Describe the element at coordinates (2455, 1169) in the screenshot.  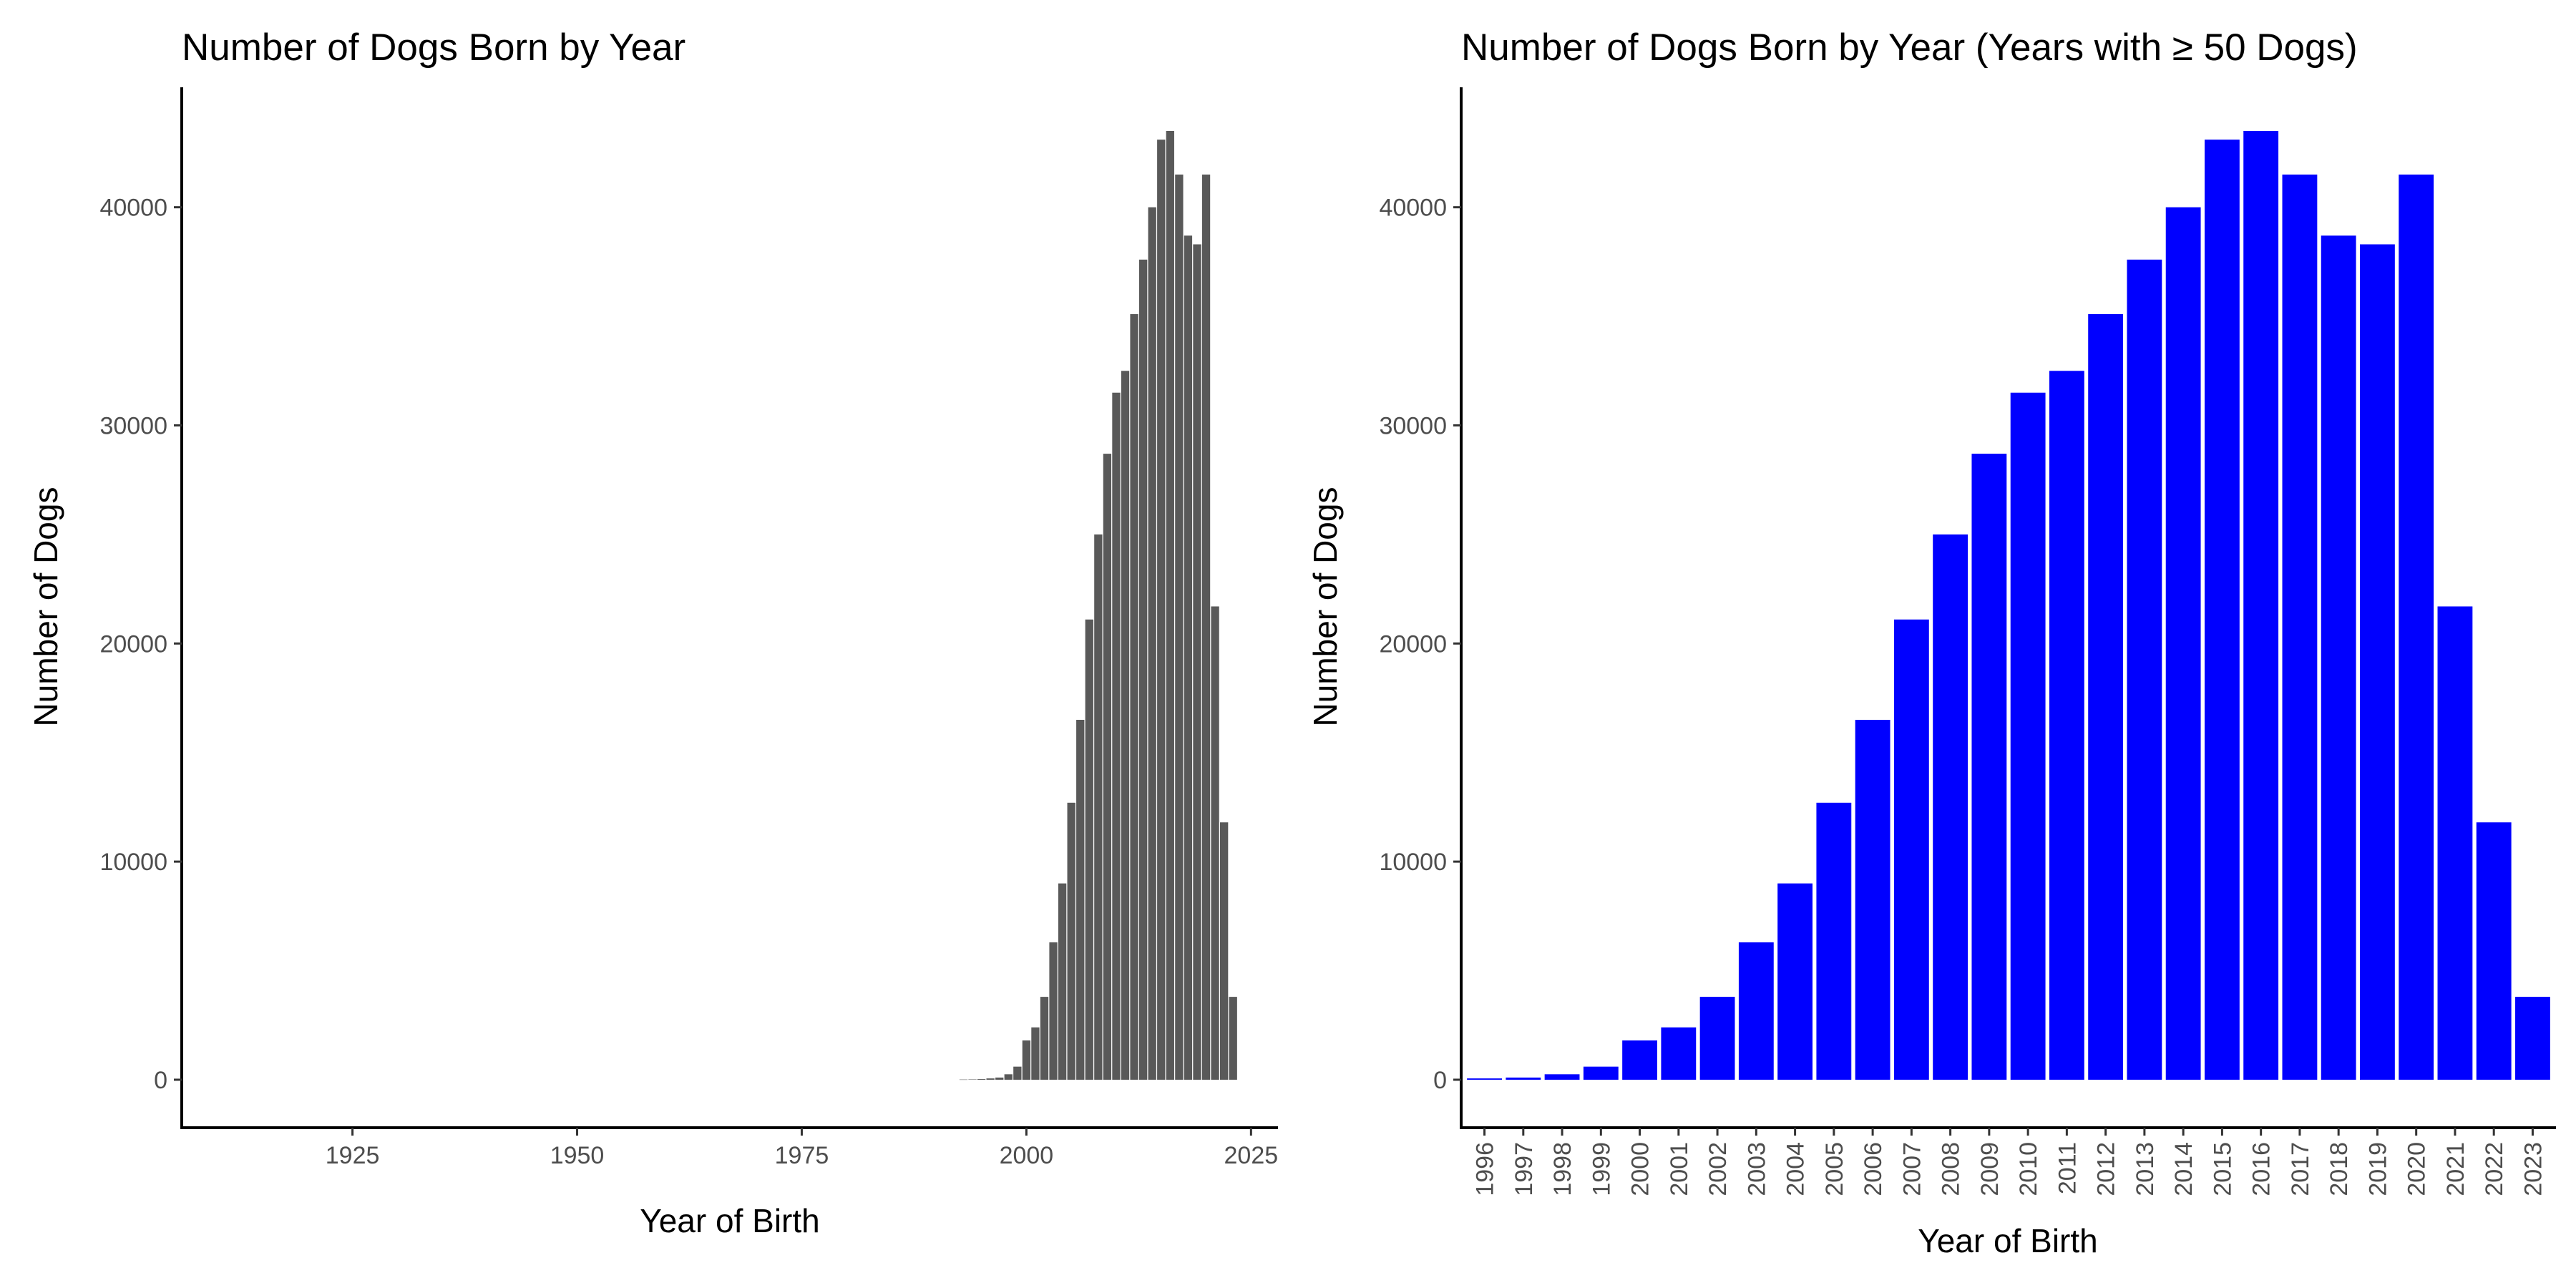
I see `right-x-tick-label: 2021` at that location.